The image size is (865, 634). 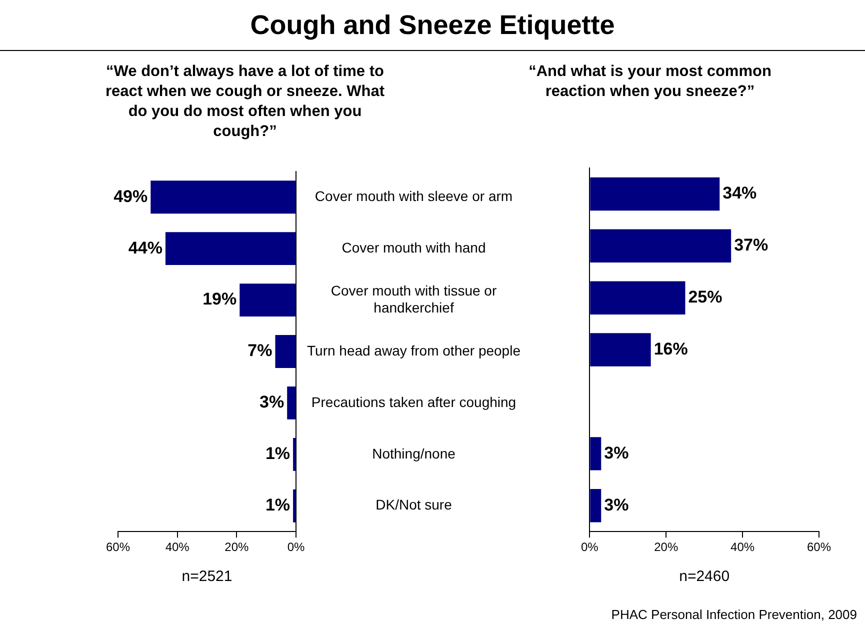 What do you see at coordinates (413, 402) in the screenshot?
I see `y-tick-label: Precautions taken after coughing` at bounding box center [413, 402].